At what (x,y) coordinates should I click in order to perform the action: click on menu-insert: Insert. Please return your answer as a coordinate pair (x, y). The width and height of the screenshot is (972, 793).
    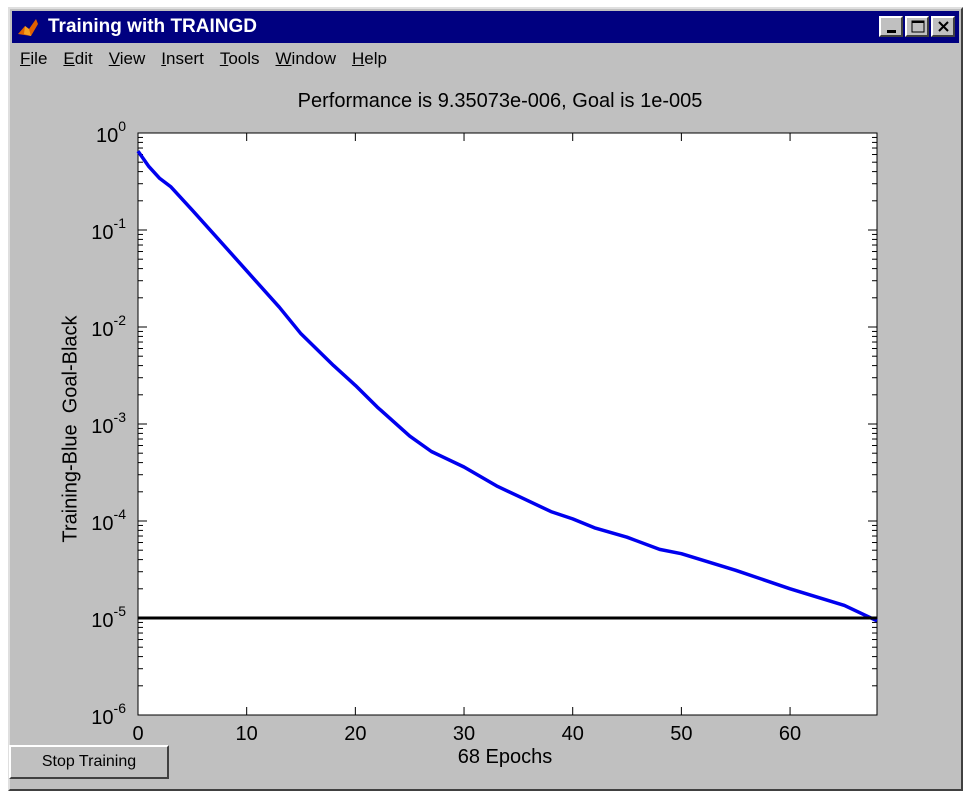
    Looking at the image, I should click on (182, 58).